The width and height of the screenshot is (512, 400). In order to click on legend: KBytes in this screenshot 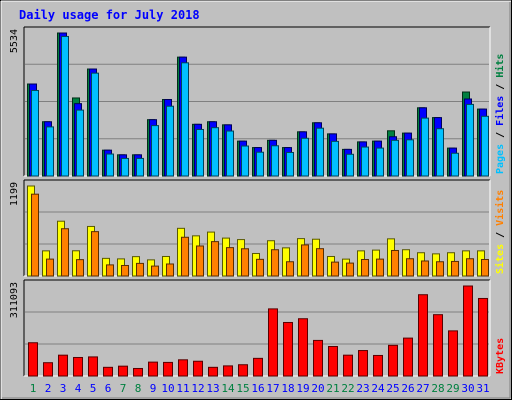, I will do `click(500, 356)`.